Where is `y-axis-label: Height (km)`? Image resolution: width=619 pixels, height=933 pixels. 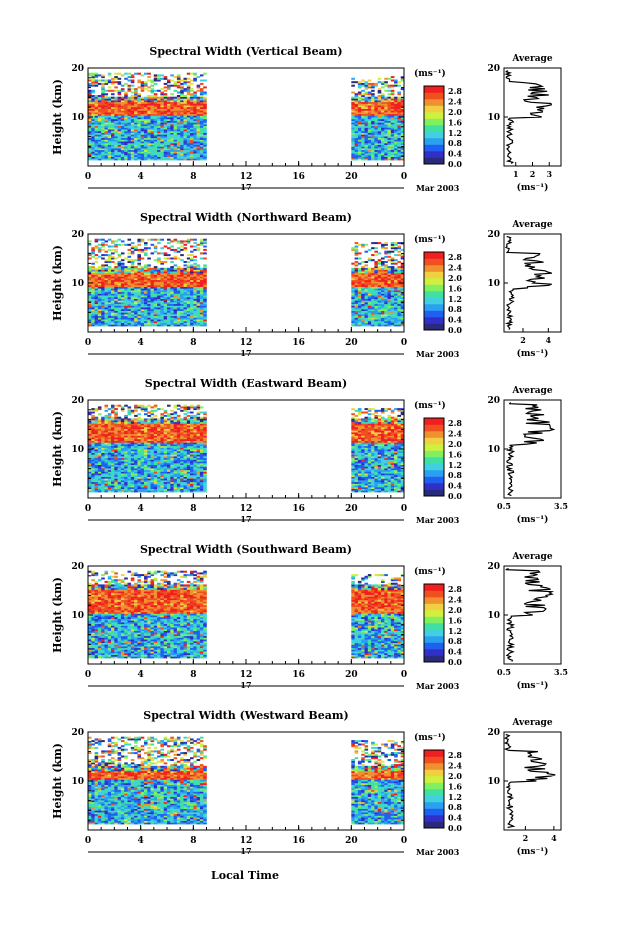
y-axis-label: Height (km) is located at coordinates (57, 283).